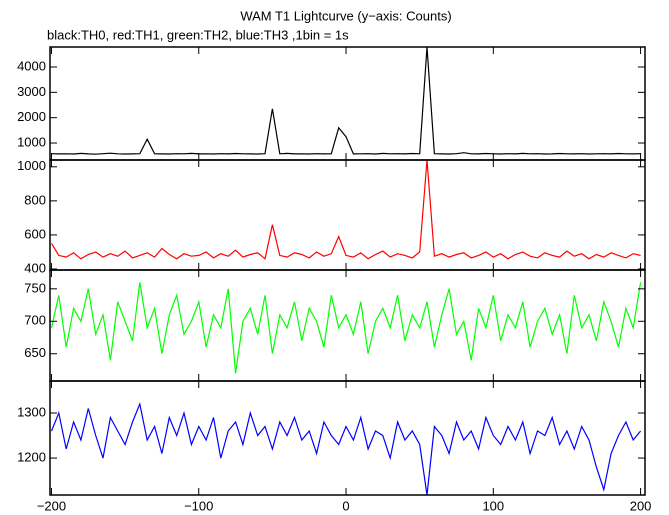 Image resolution: width=669 pixels, height=515 pixels. Describe the element at coordinates (345, 15) in the screenshot. I see `chart-title: WAM T1 Lightcurve (y−axis: Counts)` at that location.